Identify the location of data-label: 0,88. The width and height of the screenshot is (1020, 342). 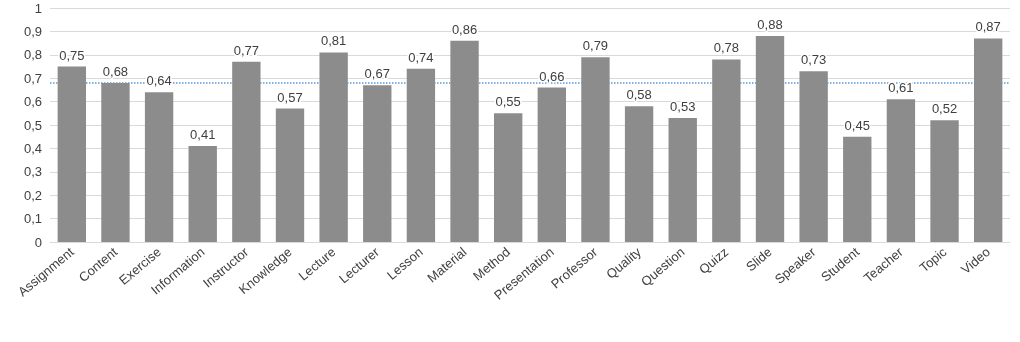
(770, 25).